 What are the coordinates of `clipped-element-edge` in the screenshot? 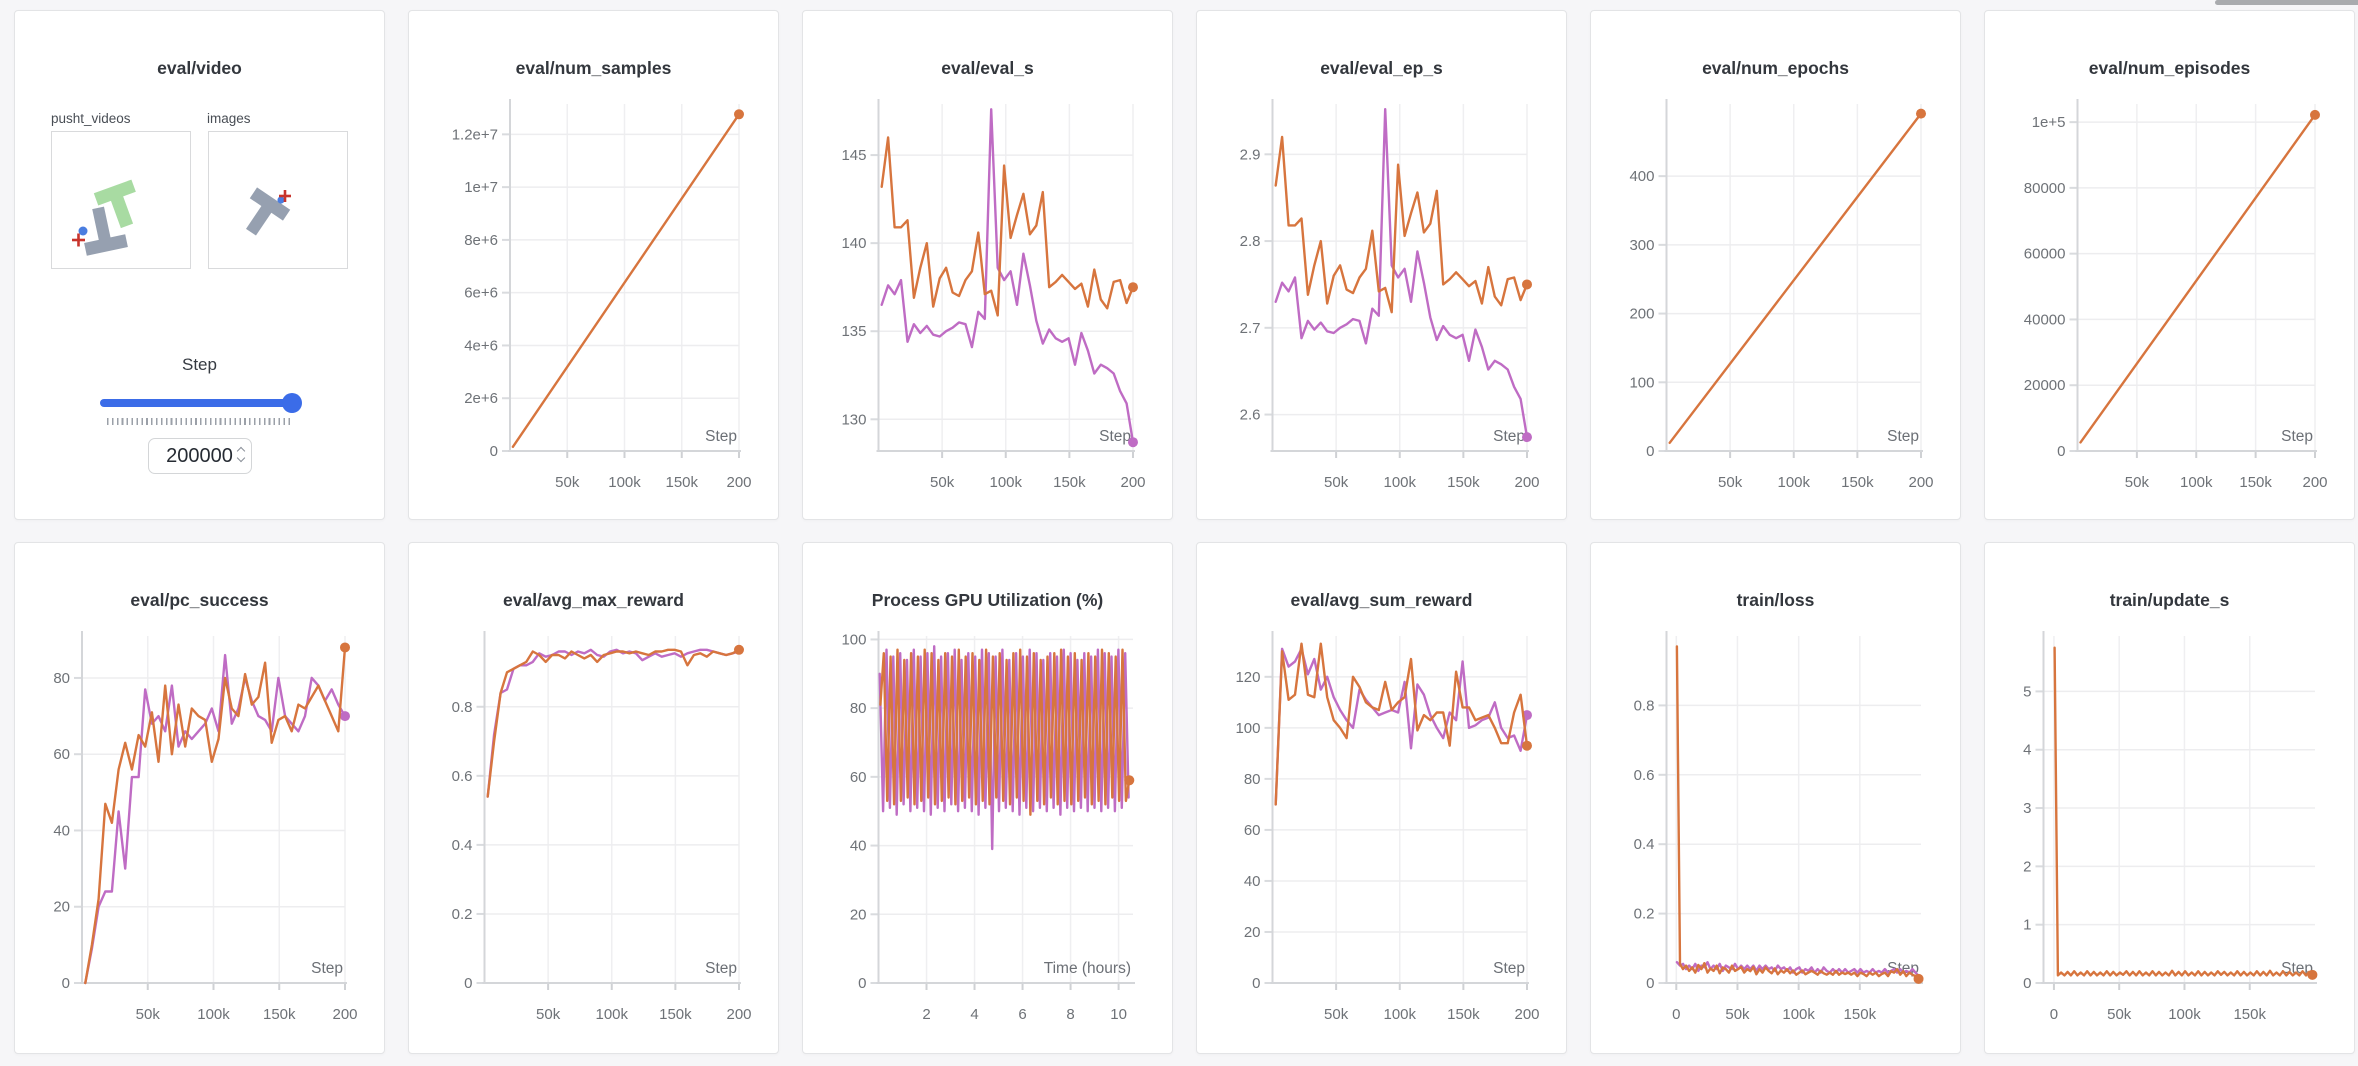 It's located at (2286, 2).